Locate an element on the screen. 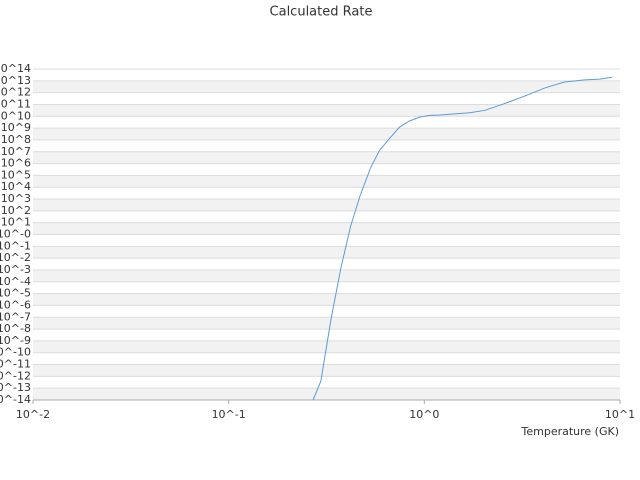 Image resolution: width=640 pixels, height=480 pixels. y-tick-label: 10^-8 is located at coordinates (15, 328).